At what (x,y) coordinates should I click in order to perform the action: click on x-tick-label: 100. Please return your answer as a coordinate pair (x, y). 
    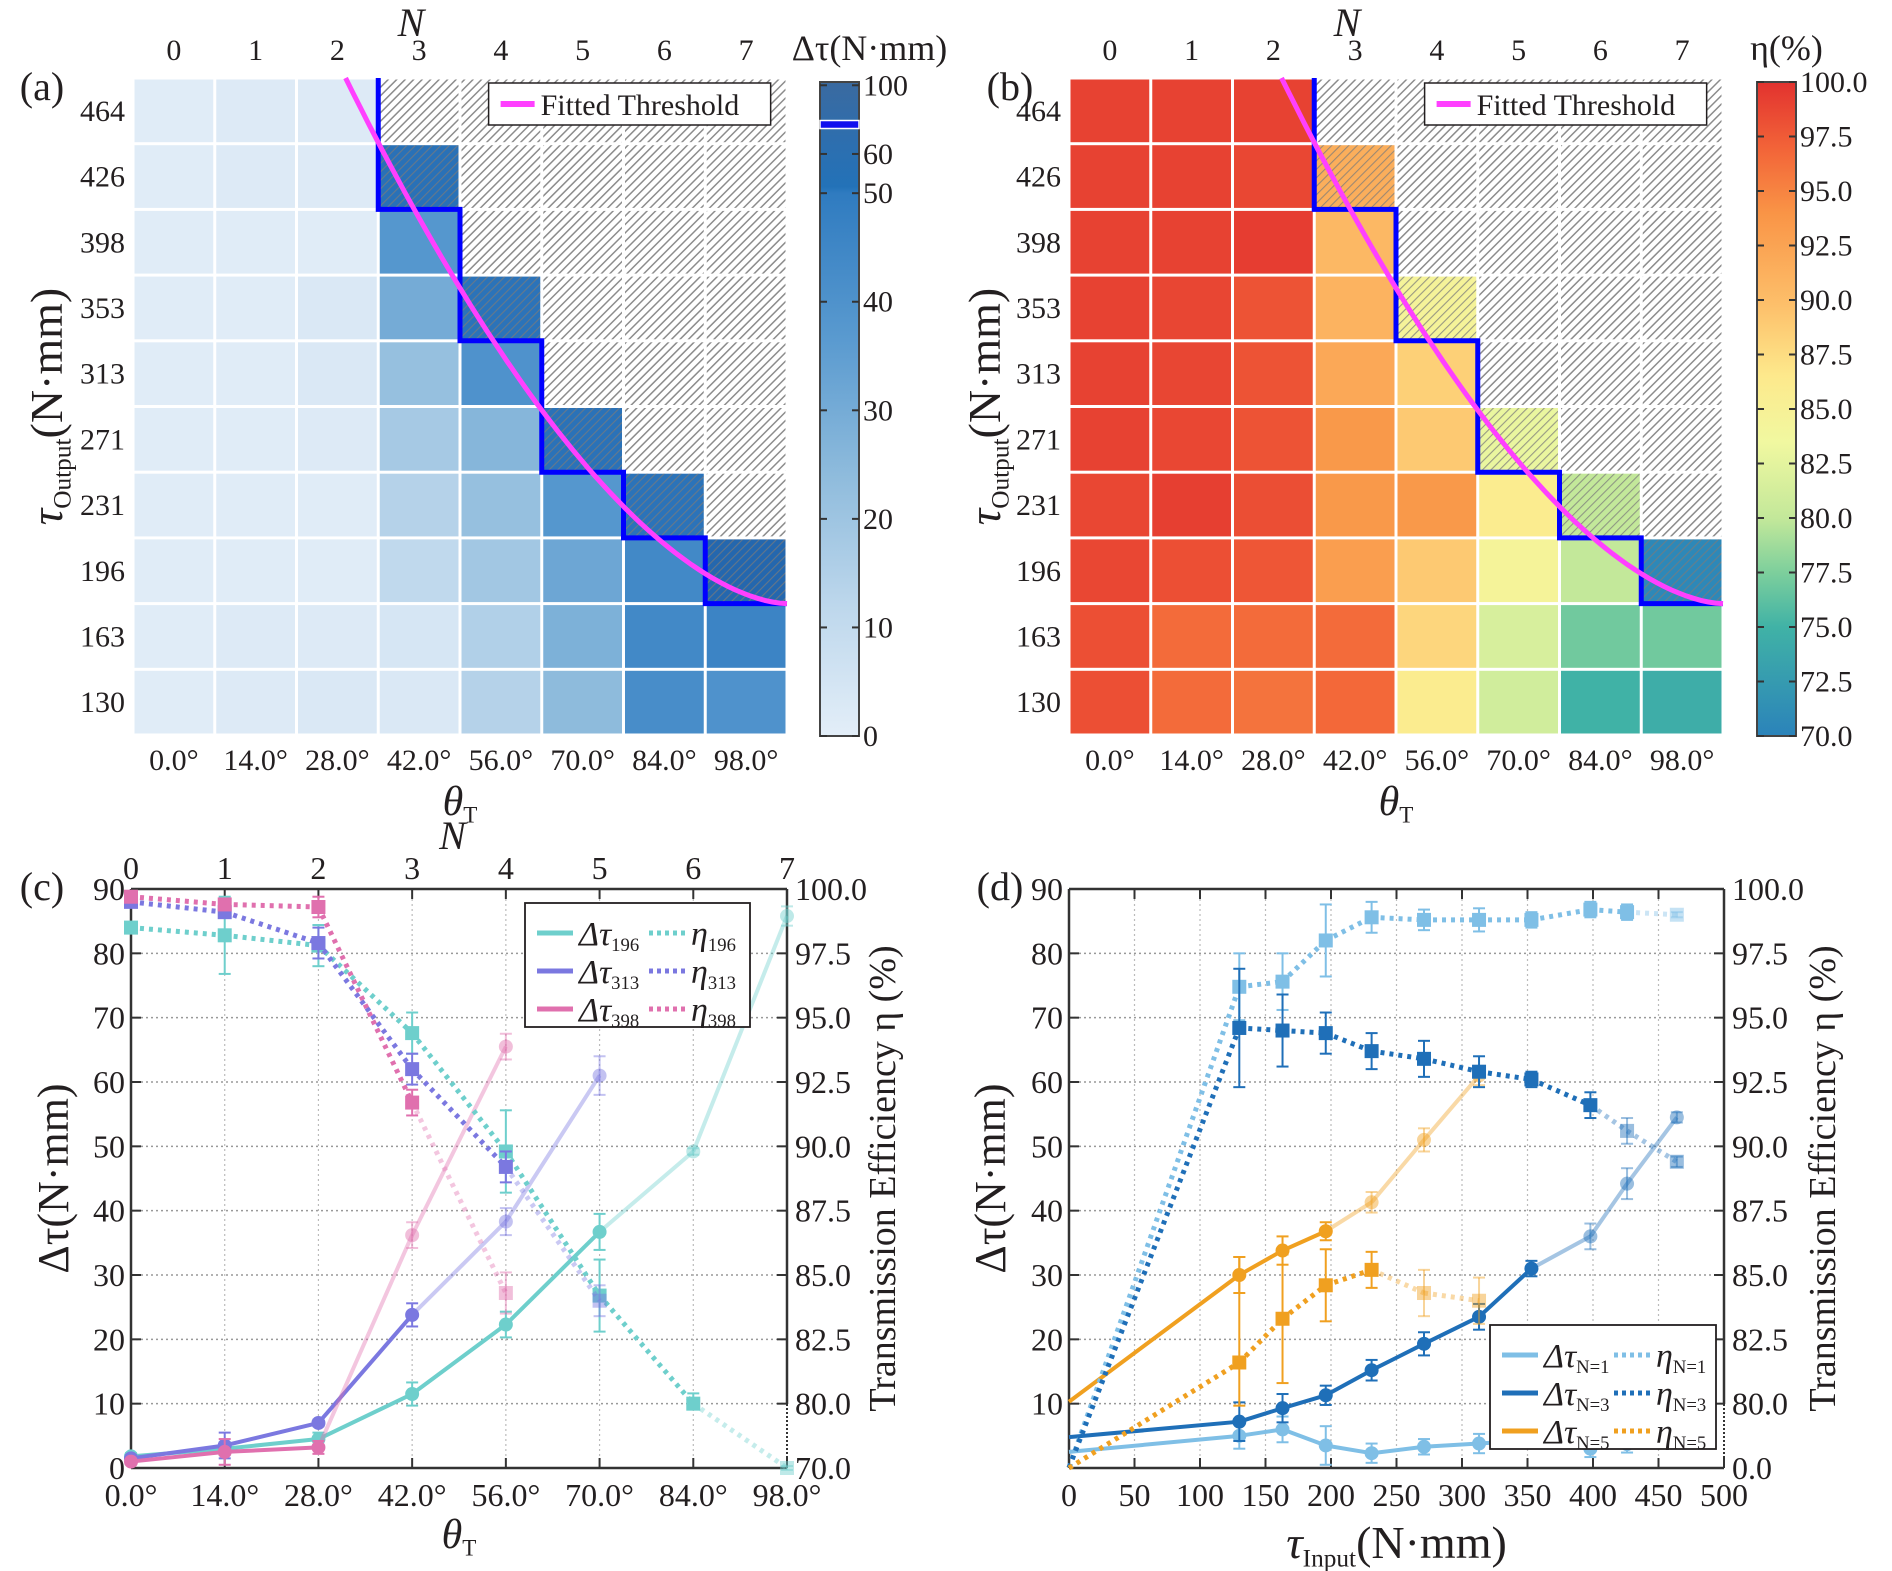
    Looking at the image, I should click on (1200, 1495).